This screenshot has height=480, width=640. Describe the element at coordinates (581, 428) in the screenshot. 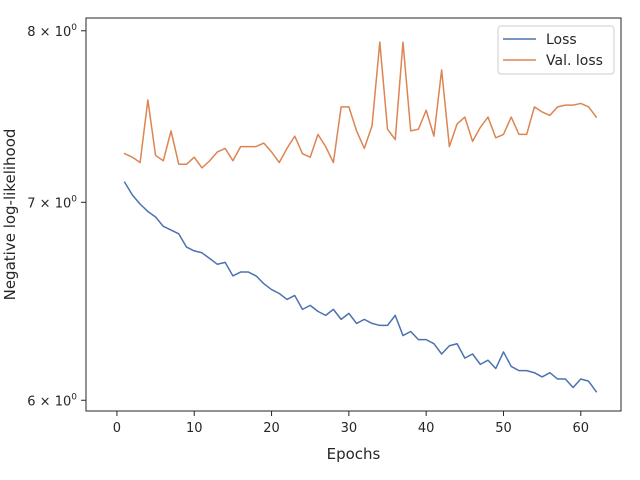

I see `x-tick-label: 60` at that location.